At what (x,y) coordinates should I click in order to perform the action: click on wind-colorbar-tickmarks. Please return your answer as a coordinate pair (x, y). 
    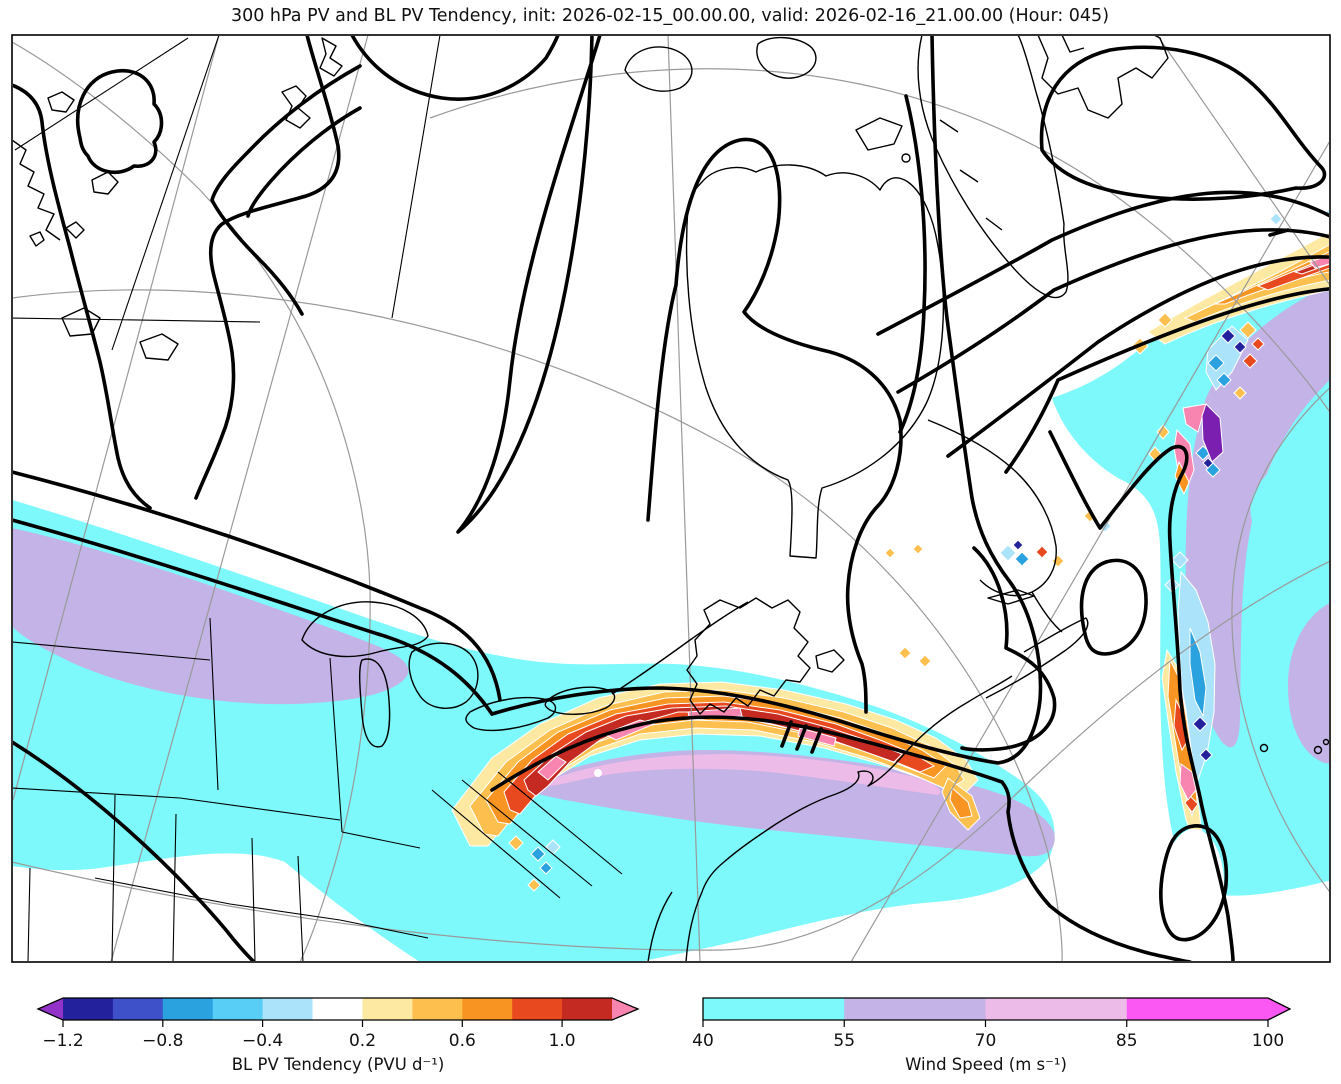
    Looking at the image, I should click on (985, 1023).